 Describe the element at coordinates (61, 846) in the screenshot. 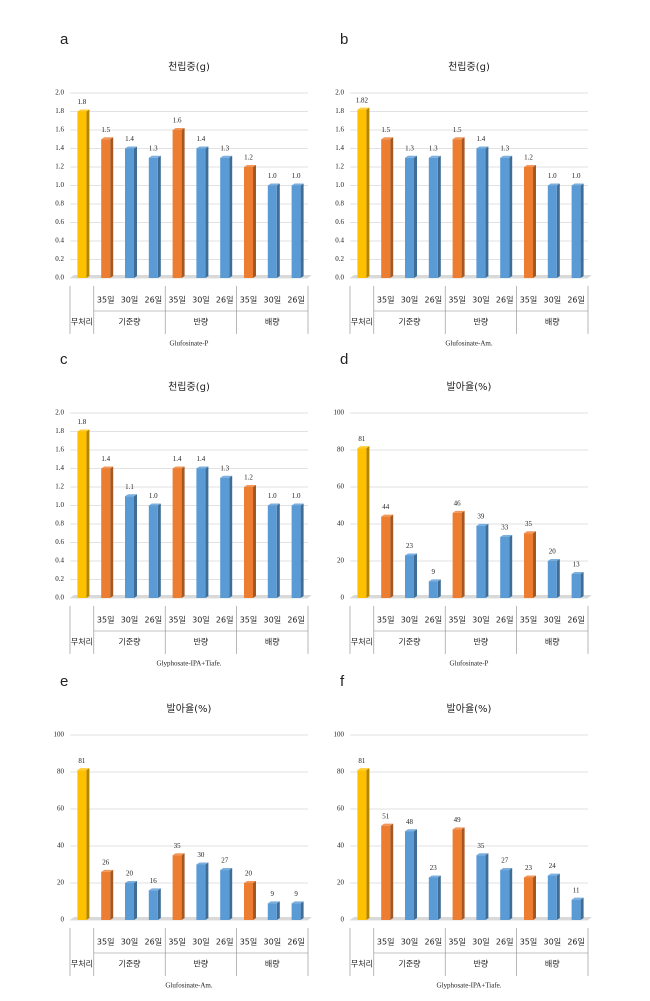

I see `y-tick-label: 40` at that location.